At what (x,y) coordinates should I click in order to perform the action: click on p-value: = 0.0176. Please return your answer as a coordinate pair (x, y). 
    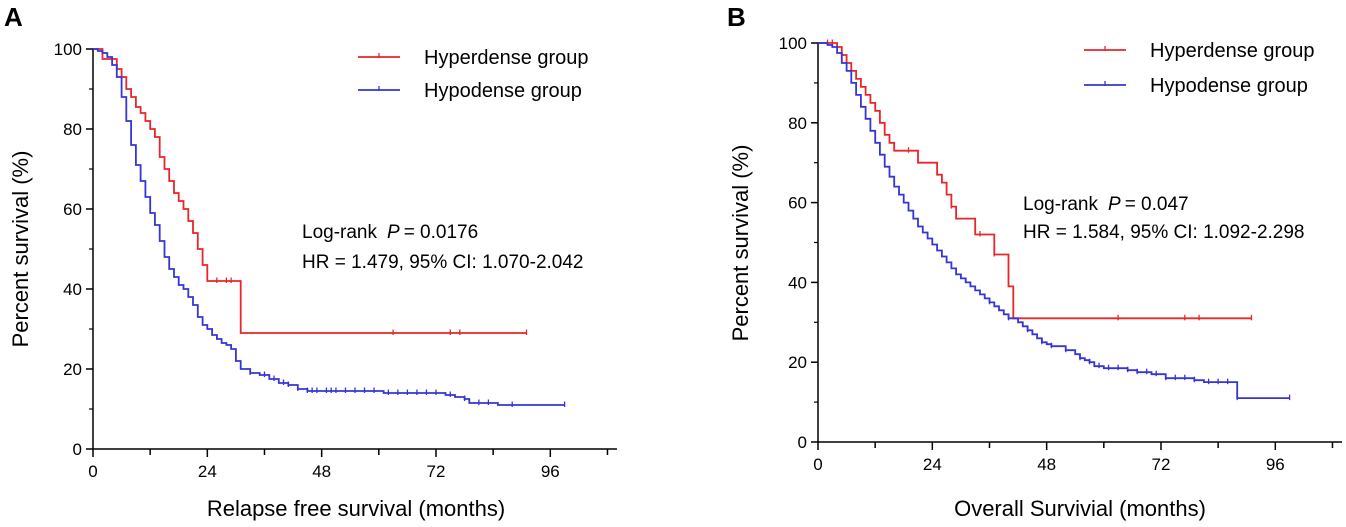
    Looking at the image, I should click on (441, 232).